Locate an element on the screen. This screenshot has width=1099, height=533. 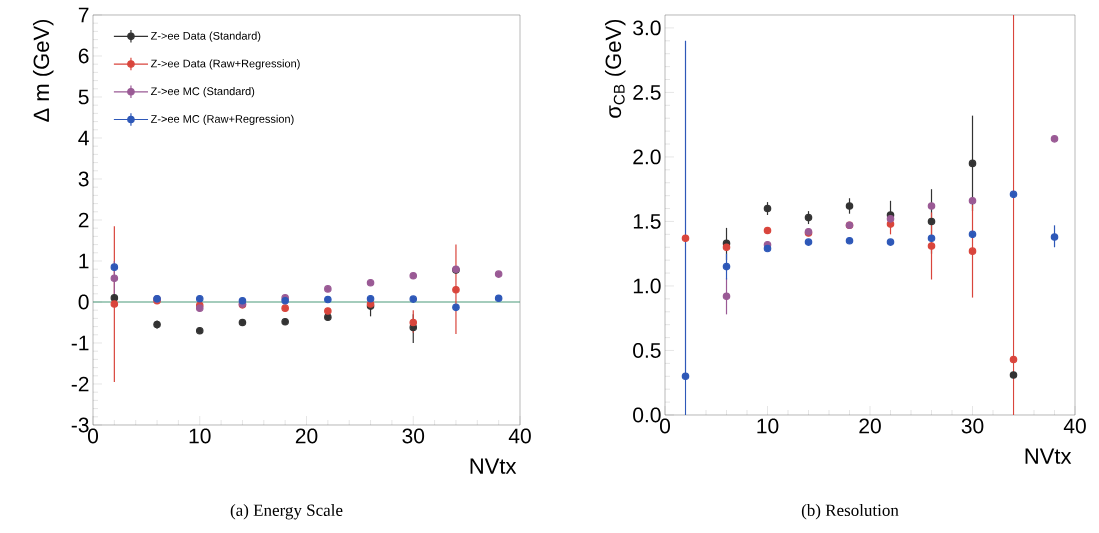
legend-label: Z->ee MC (Raw+Regression) is located at coordinates (222, 120).